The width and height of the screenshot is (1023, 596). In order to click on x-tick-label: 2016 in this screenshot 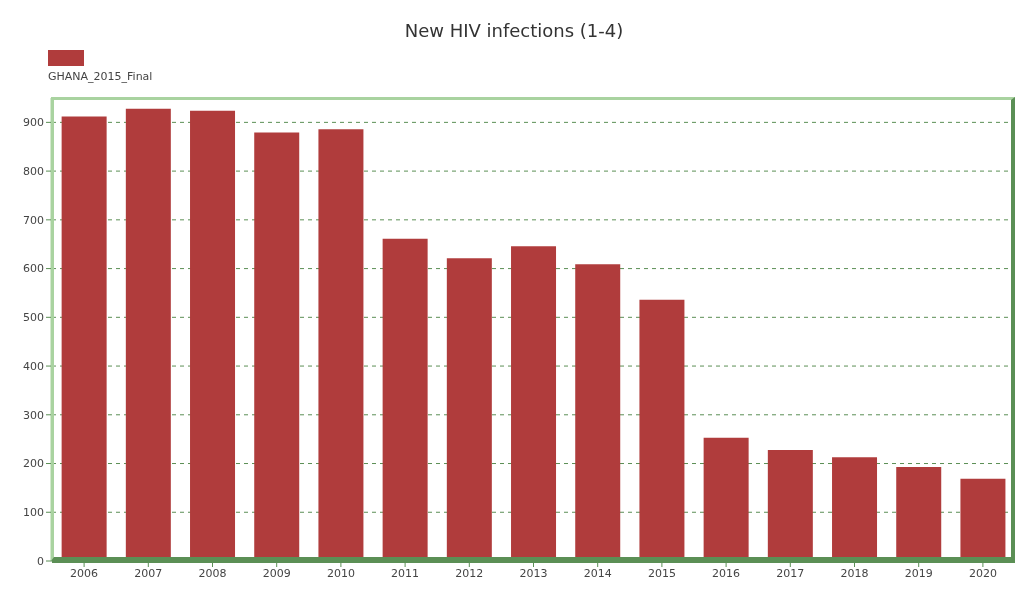, I will do `click(726, 573)`.